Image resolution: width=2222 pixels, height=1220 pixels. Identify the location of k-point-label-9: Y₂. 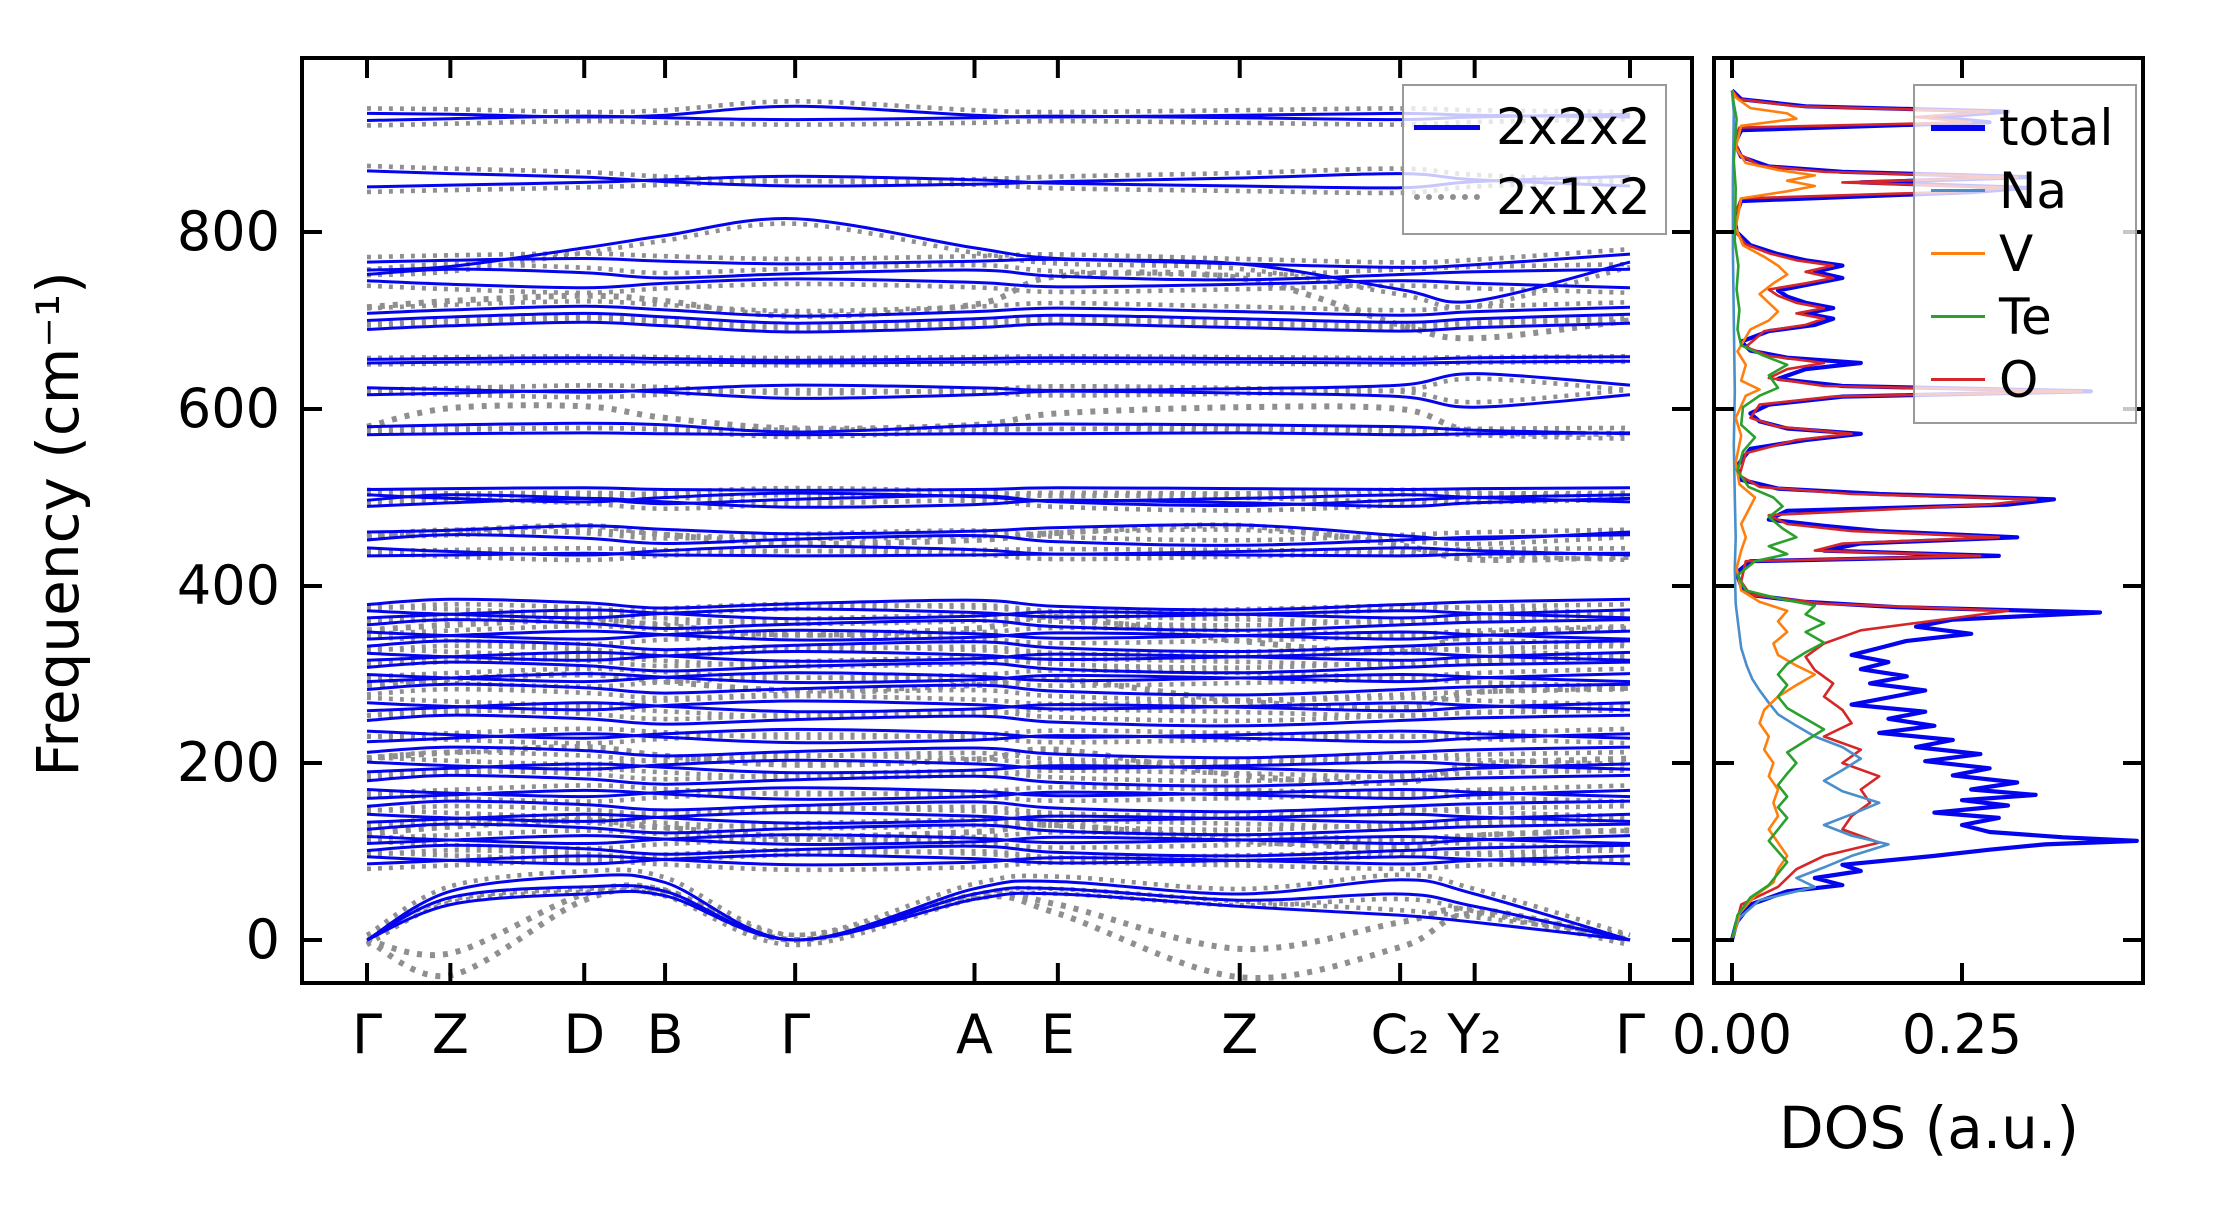
(1474, 1034).